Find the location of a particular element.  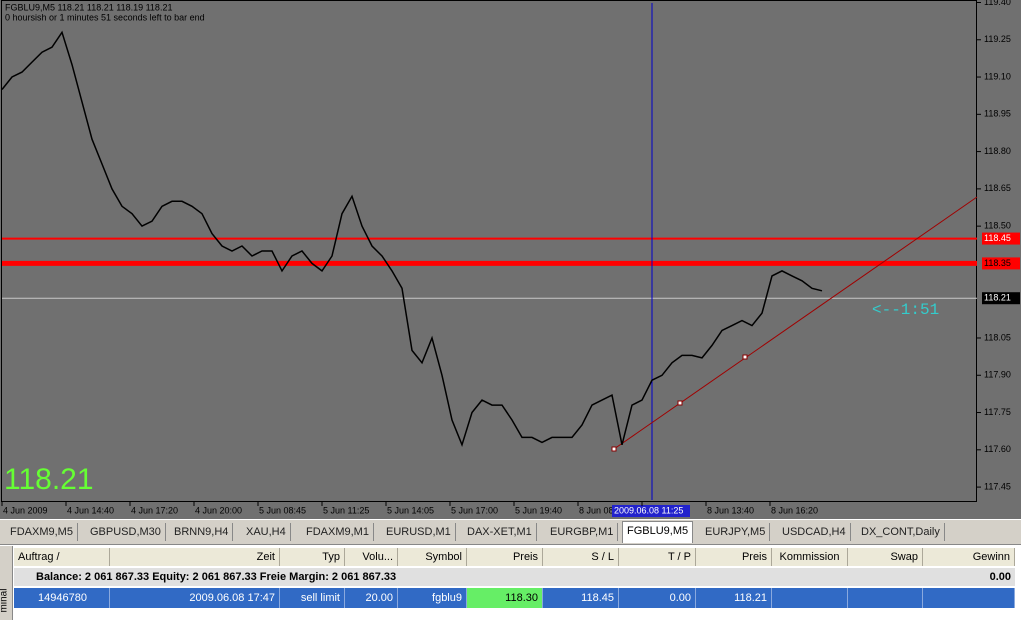

column-header: S / L is located at coordinates (581, 557).